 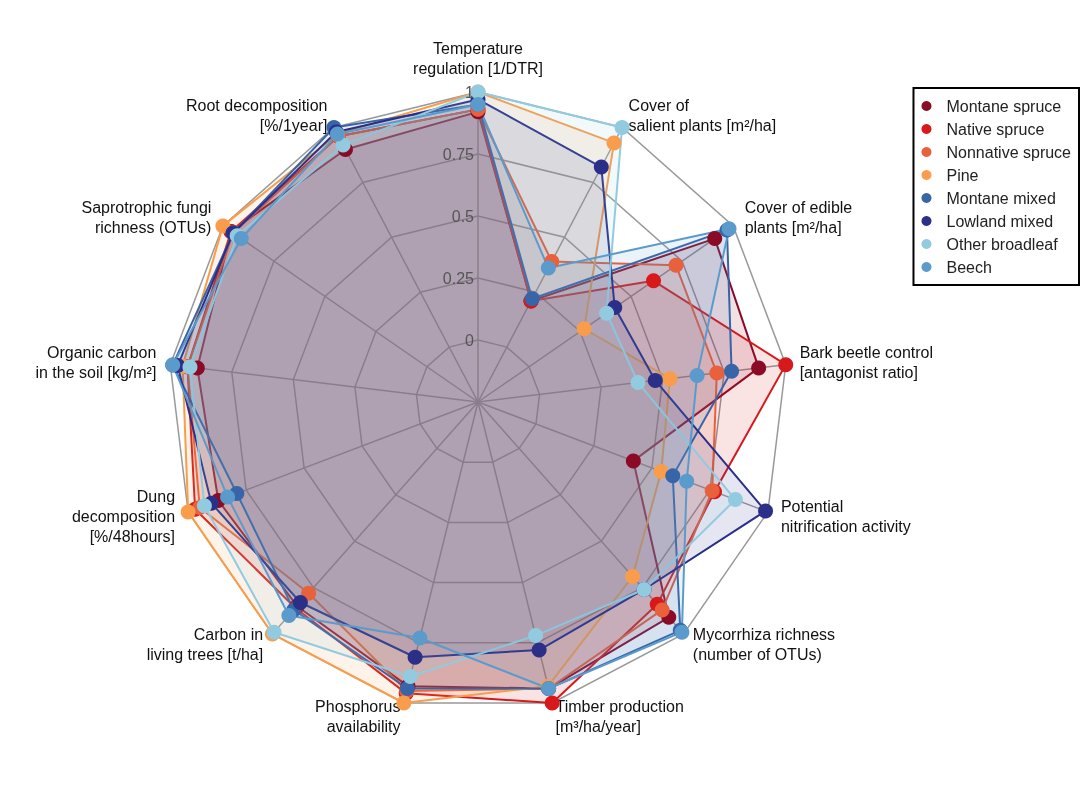 I want to click on legend-label: Pine, so click(x=962, y=175).